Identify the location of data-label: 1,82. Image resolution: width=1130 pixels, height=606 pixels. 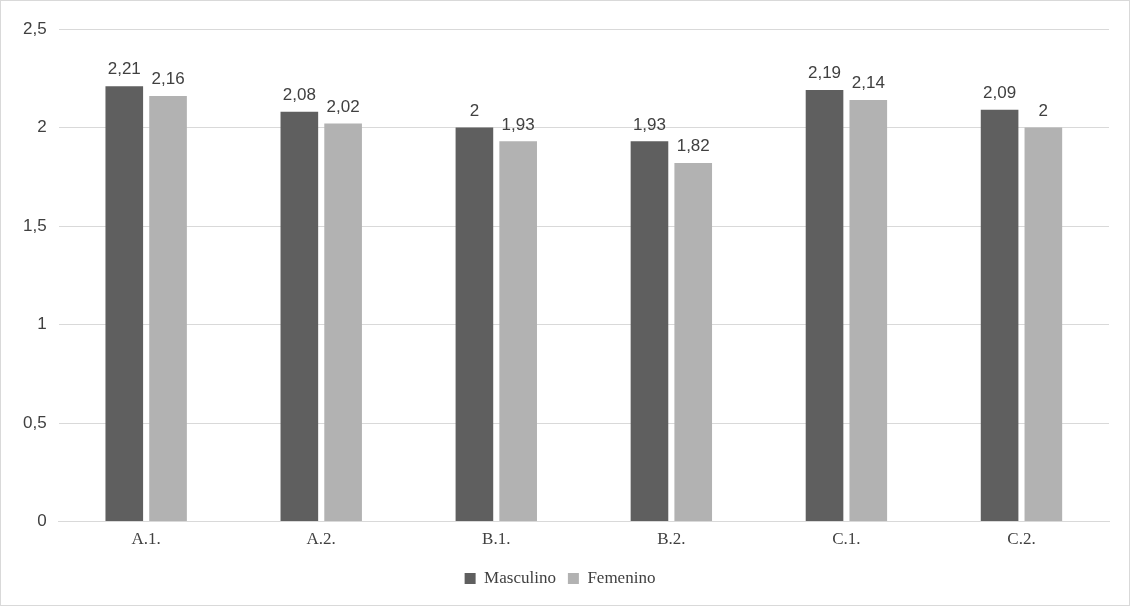
(693, 146).